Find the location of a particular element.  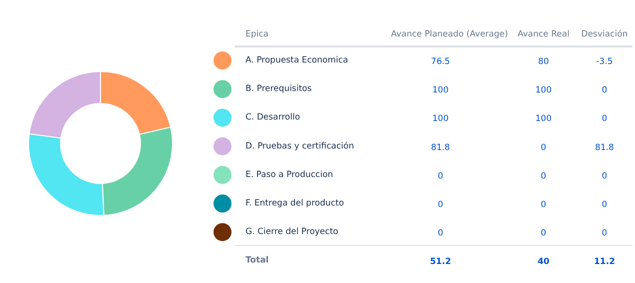

text: Desviación is located at coordinates (604, 35).